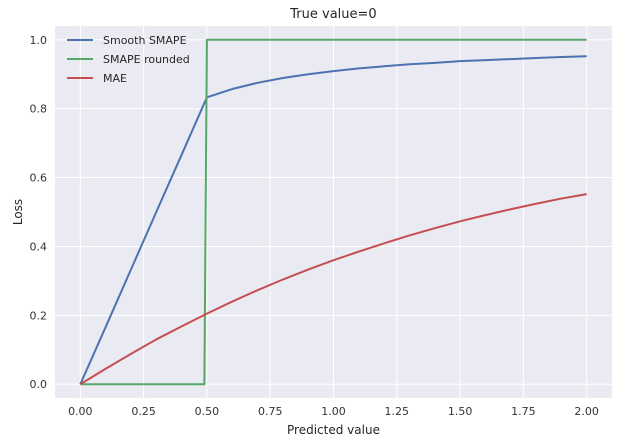 This screenshot has width=623, height=446. Describe the element at coordinates (39, 212) in the screenshot. I see `y-axis-ticks: 0.0 0.2 0.4 0.6 0.8 1.0` at that location.